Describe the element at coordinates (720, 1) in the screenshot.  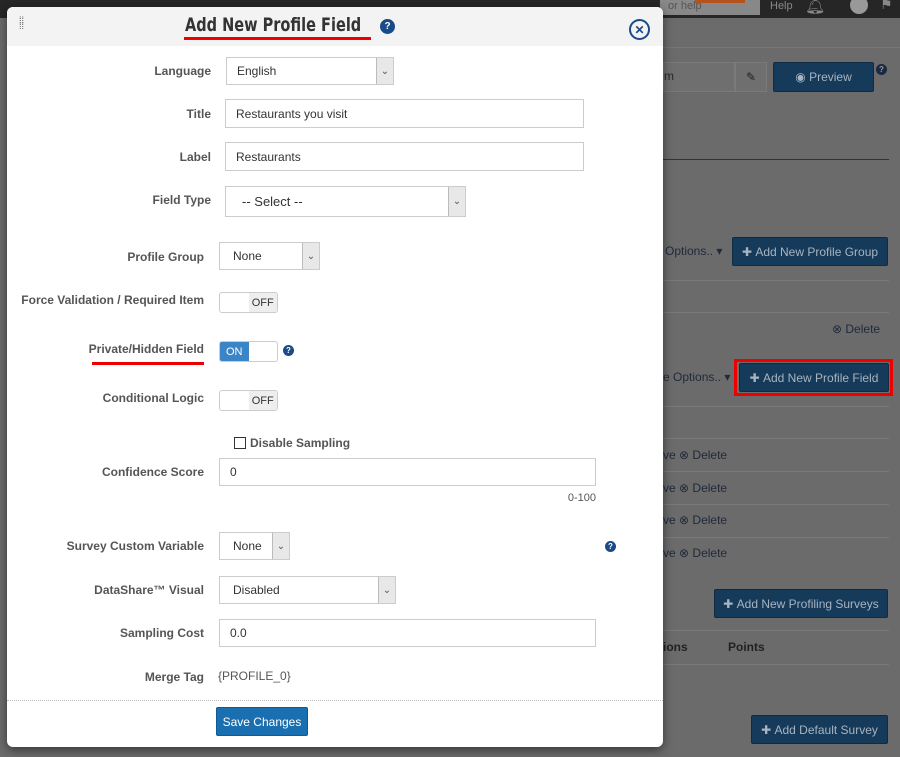
I see `accent-strip` at that location.